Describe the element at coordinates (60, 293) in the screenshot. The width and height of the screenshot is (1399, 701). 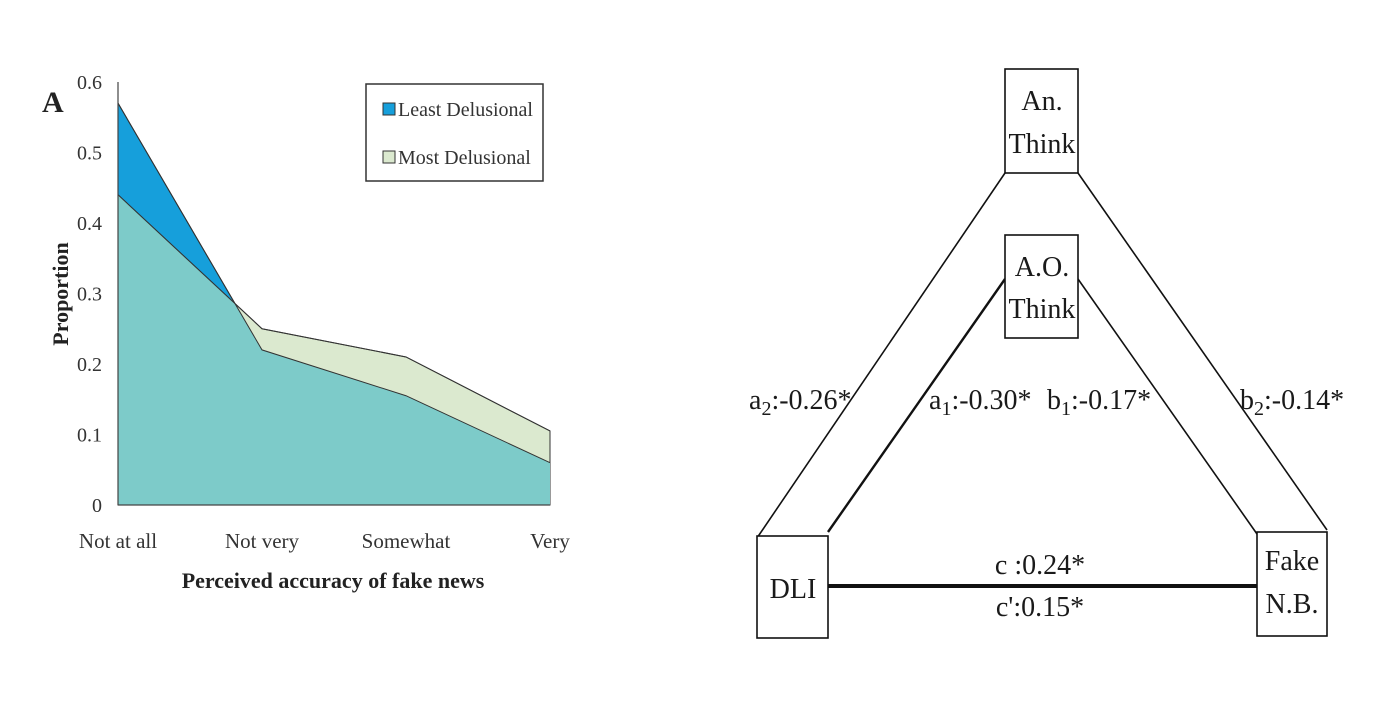
I see `y-axis-label: Proportion` at that location.